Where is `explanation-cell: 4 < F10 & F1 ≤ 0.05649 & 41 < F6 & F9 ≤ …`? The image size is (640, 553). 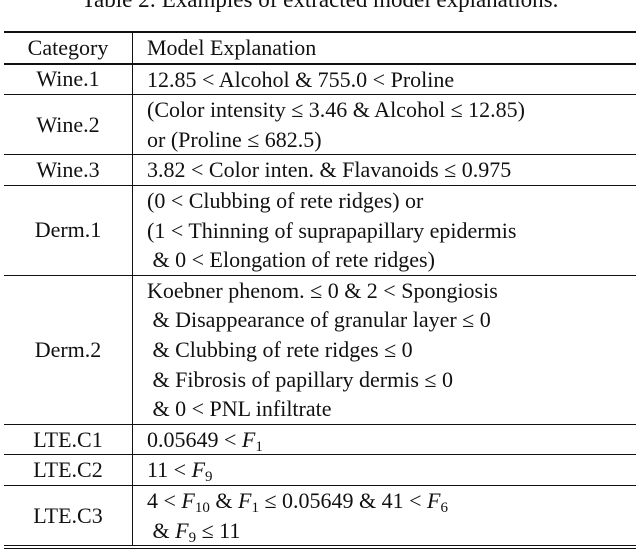 explanation-cell: 4 < F10 & F1 ≤ 0.05649 & 41 < F6 & F9 ≤ … is located at coordinates (385, 516).